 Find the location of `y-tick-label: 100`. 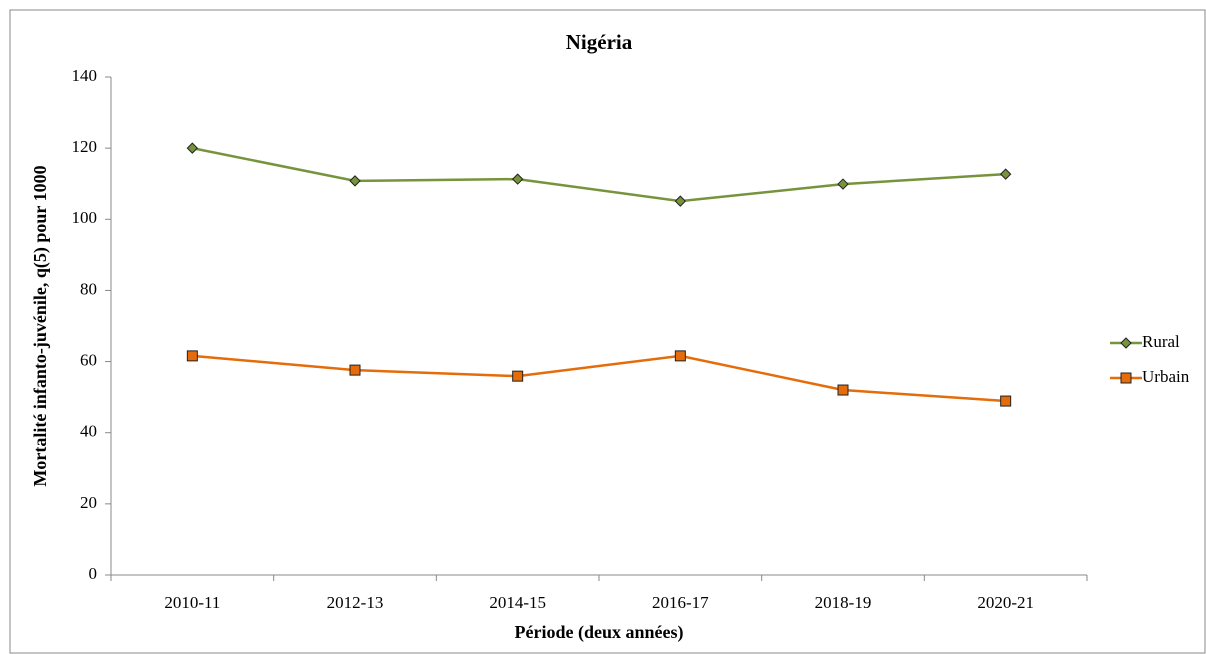

y-tick-label: 100 is located at coordinates (85, 217).